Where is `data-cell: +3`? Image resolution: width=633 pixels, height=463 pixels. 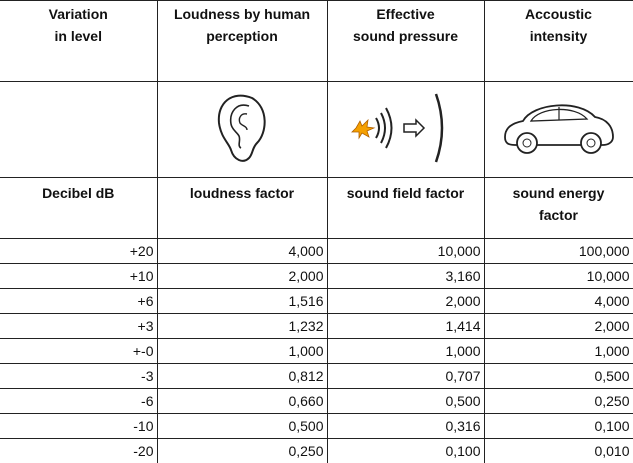
data-cell: +3 is located at coordinates (78, 326).